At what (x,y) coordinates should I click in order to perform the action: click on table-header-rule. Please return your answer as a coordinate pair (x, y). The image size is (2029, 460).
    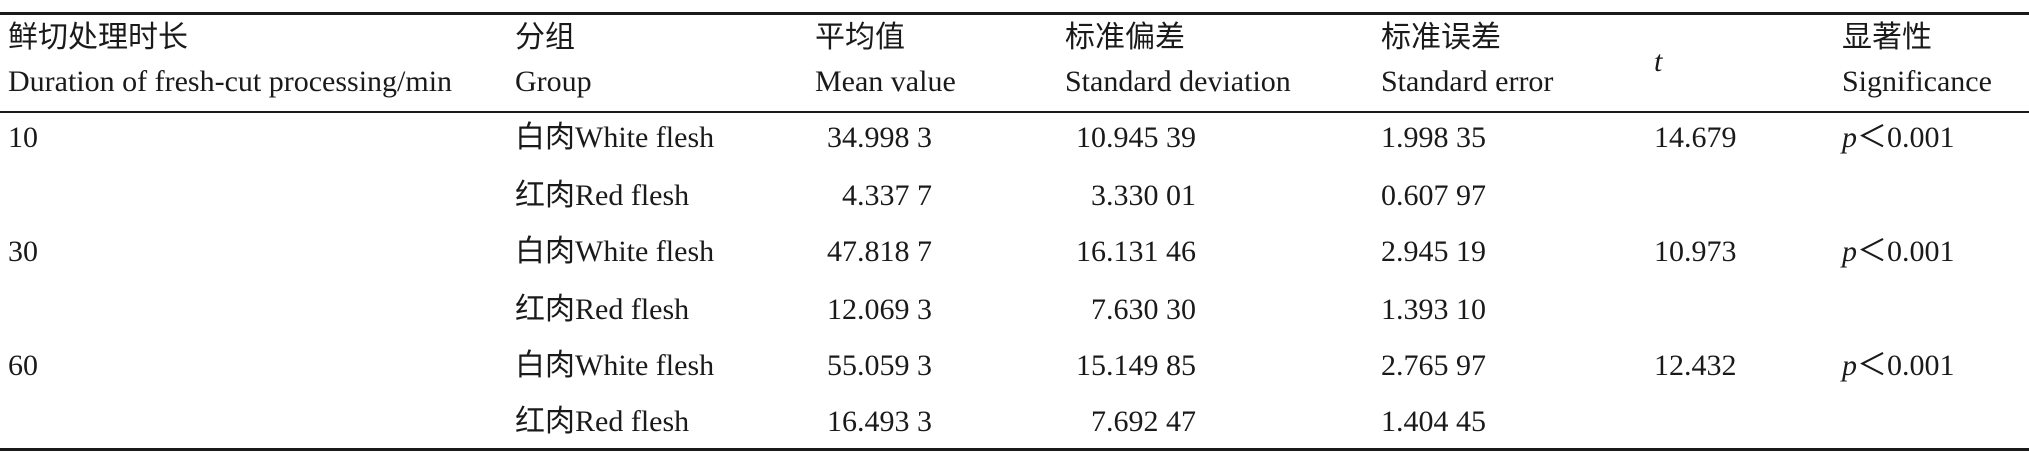
    Looking at the image, I should click on (1014, 112).